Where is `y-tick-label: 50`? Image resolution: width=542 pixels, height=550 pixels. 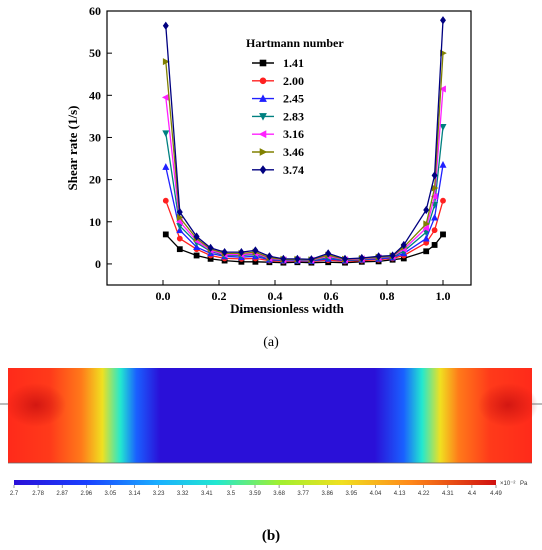
y-tick-label: 50 is located at coordinates (95, 53).